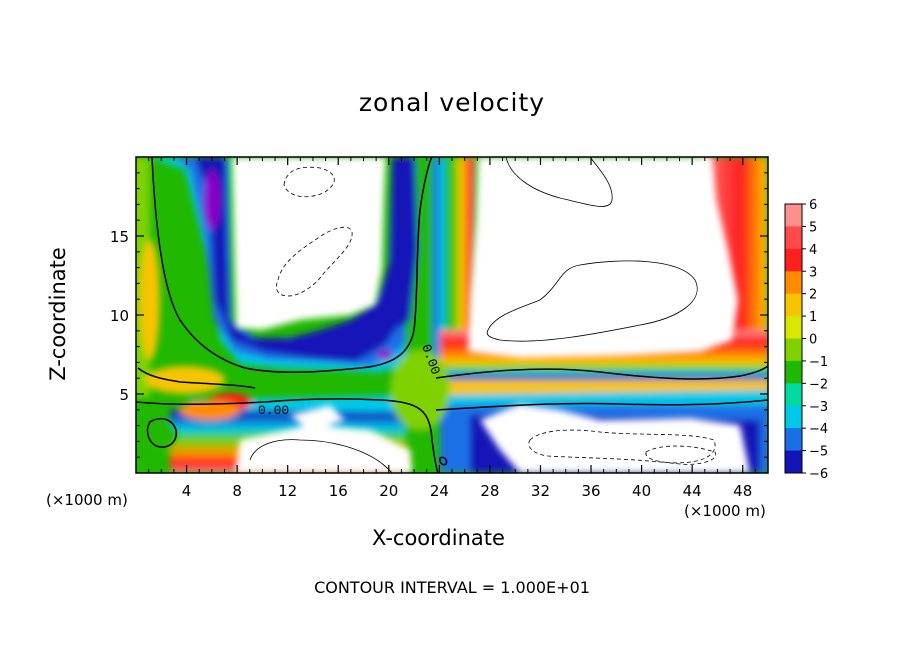  Describe the element at coordinates (452, 587) in the screenshot. I see `contour-interval-text: CONTOUR INTERVAL = 1.000E+01` at that location.